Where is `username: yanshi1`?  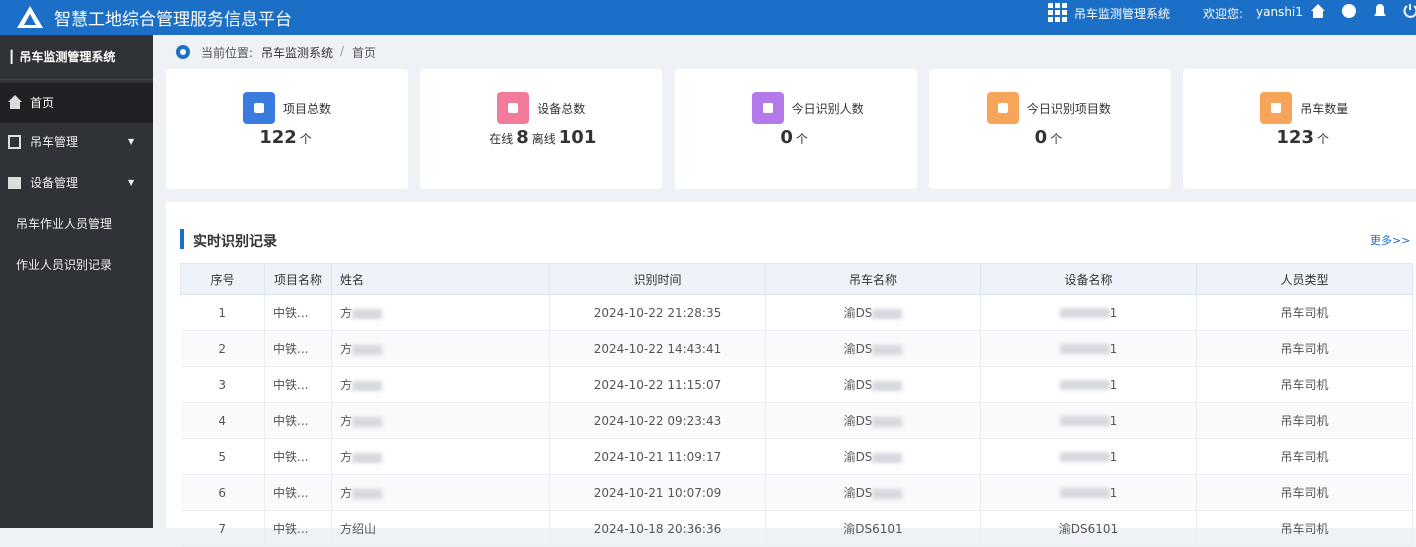
username: yanshi1 is located at coordinates (1279, 12).